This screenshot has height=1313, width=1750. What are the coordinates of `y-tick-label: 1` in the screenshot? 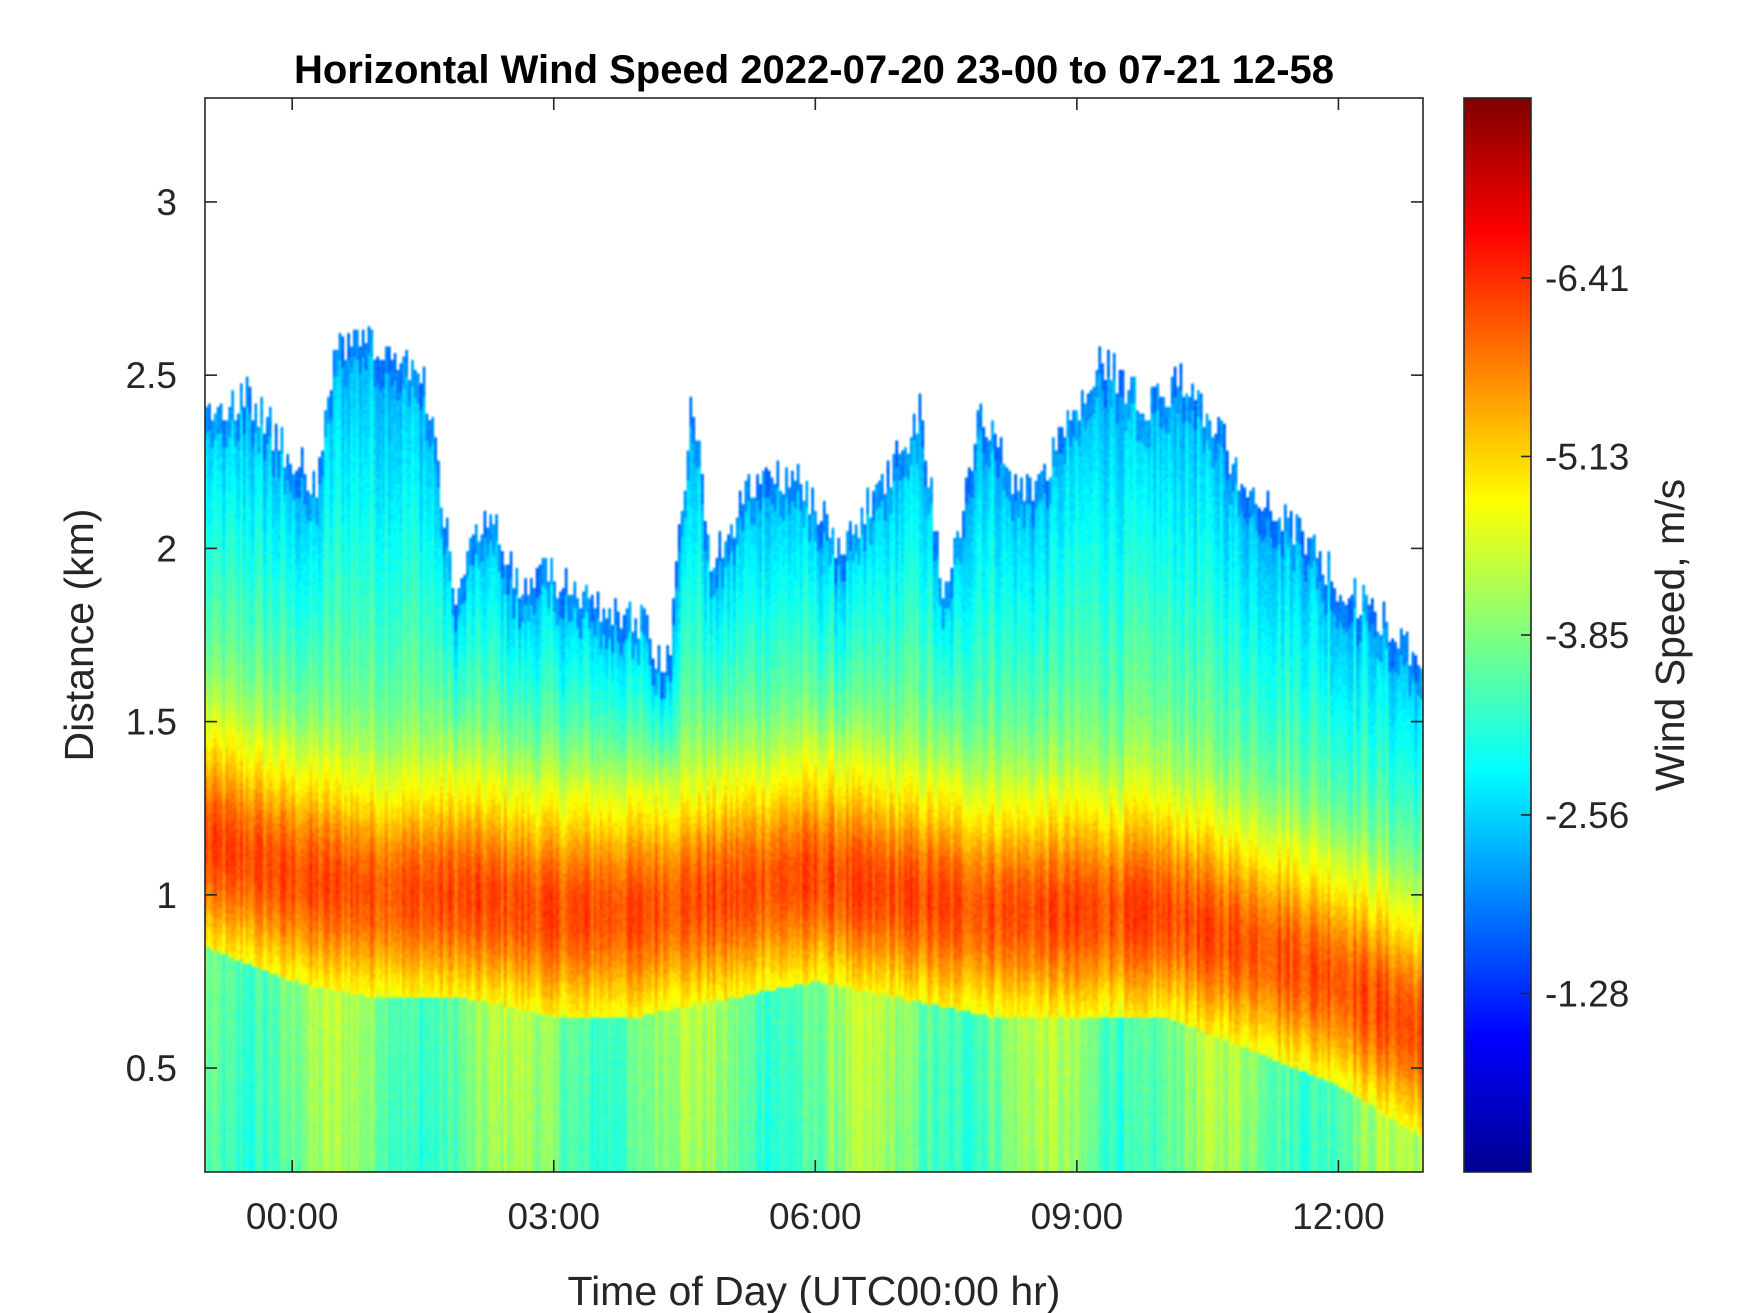 It's located at (166, 895).